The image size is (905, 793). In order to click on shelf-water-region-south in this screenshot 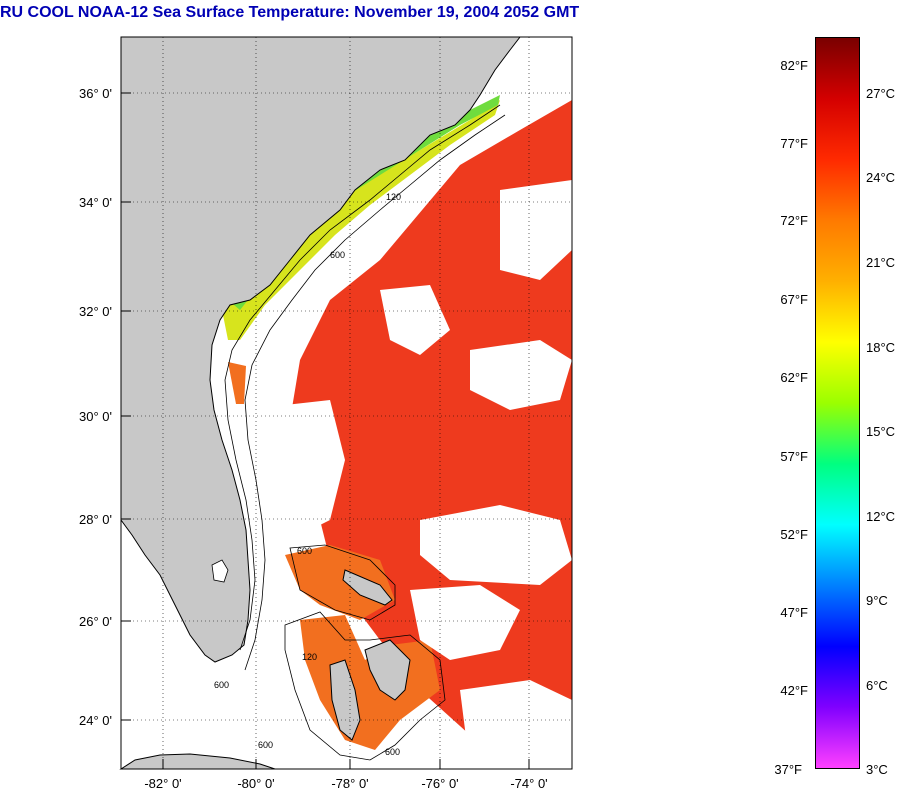, I will do `click(370, 682)`.